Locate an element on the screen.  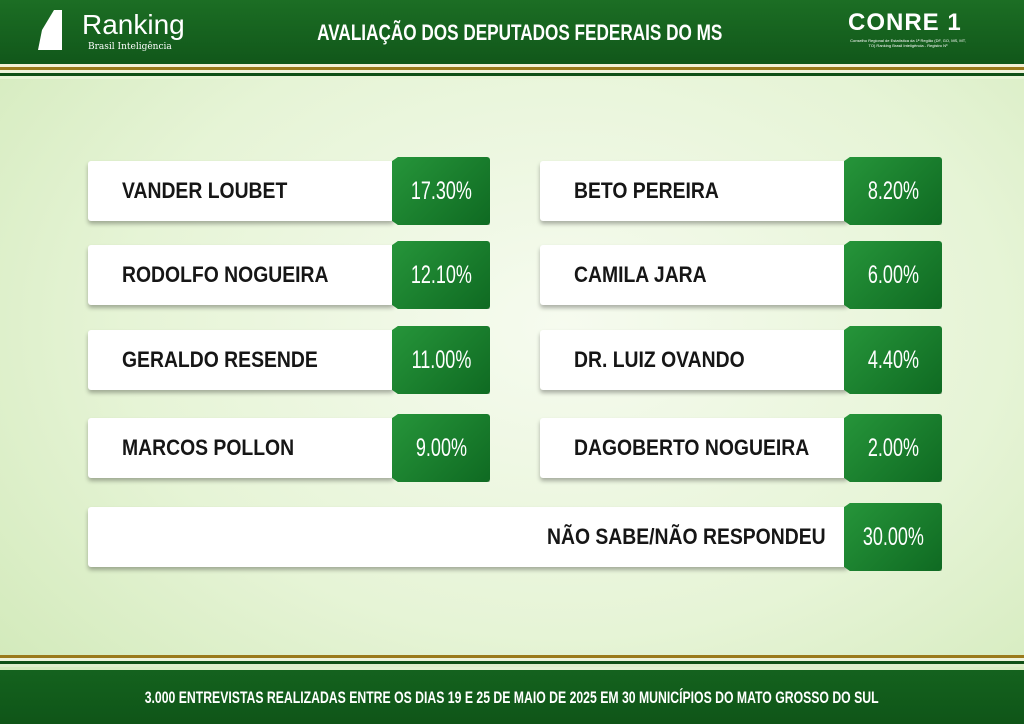
candidate-name: CAMILA JARA is located at coordinates (694, 275).